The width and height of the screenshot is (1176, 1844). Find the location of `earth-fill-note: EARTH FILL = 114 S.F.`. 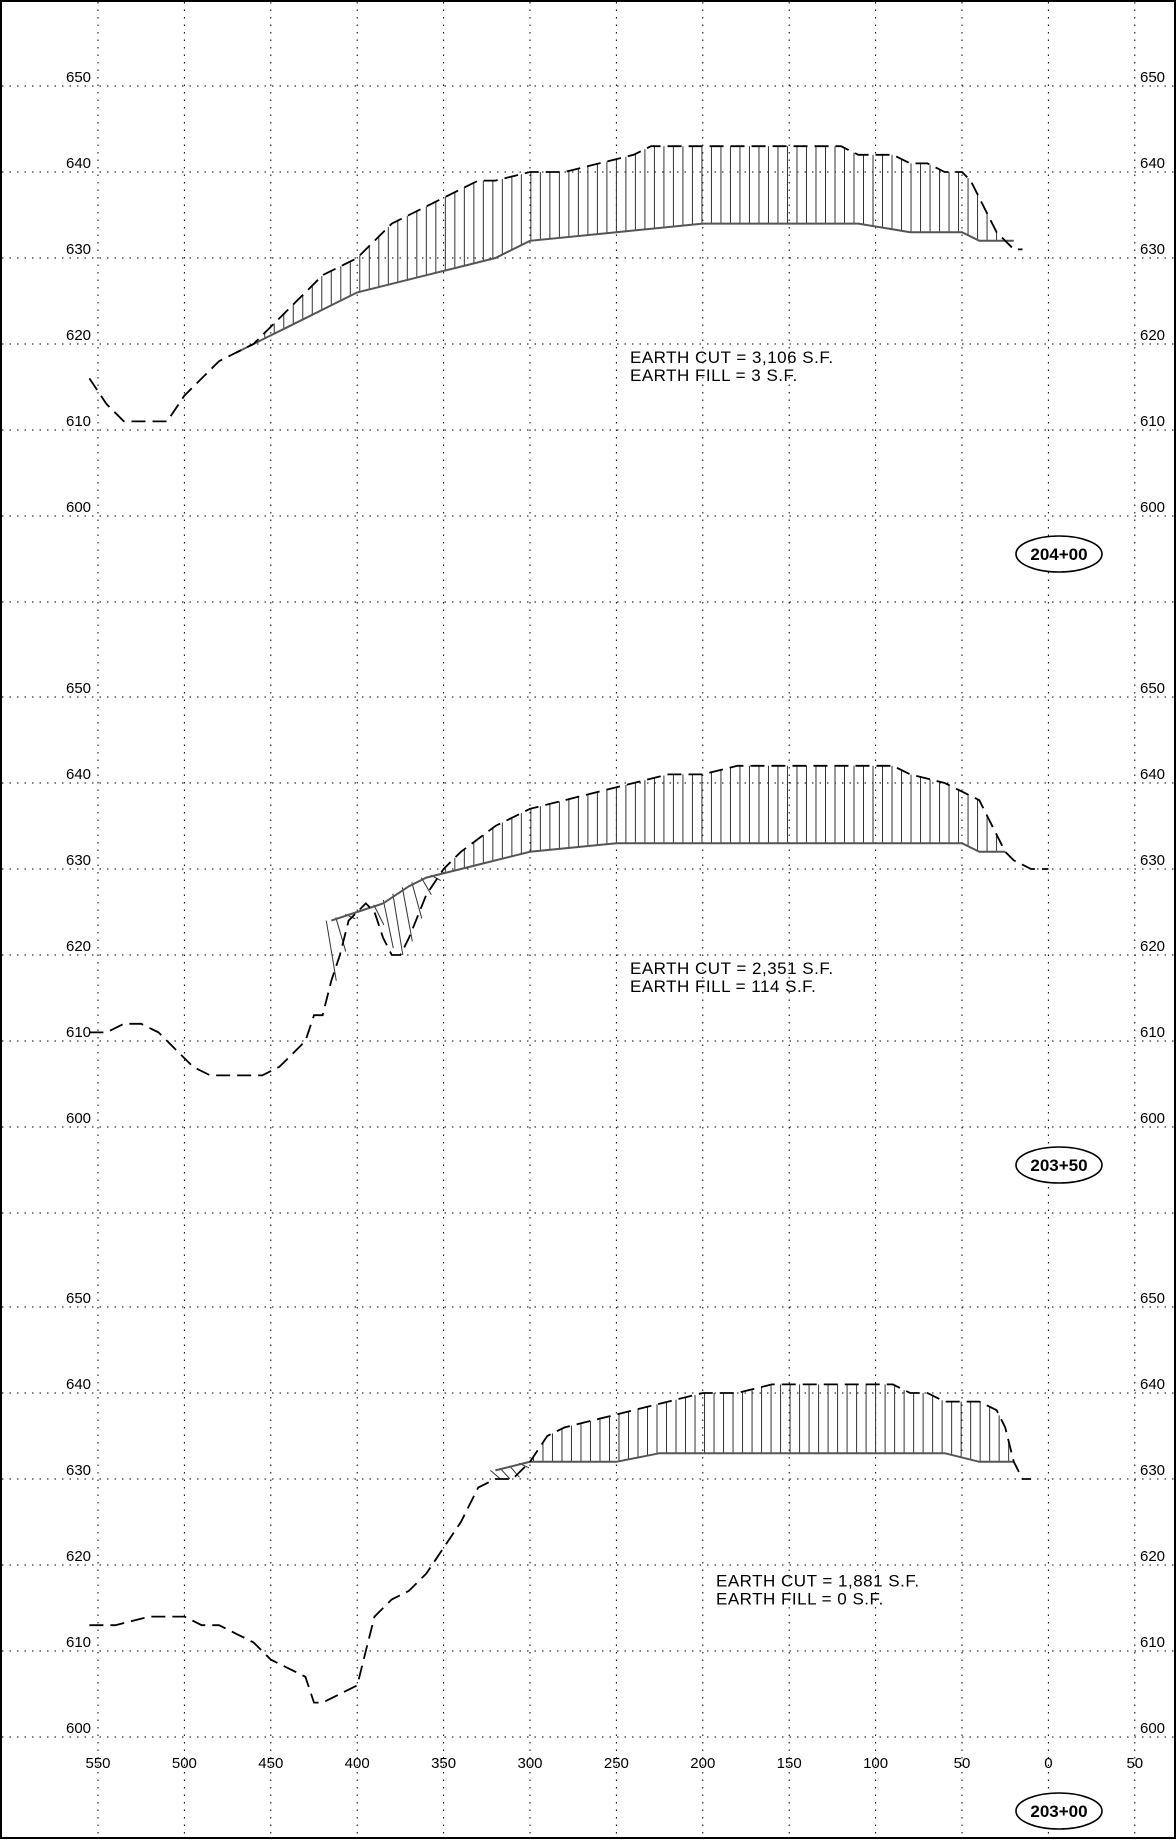

earth-fill-note: EARTH FILL = 114 S.F. is located at coordinates (723, 986).